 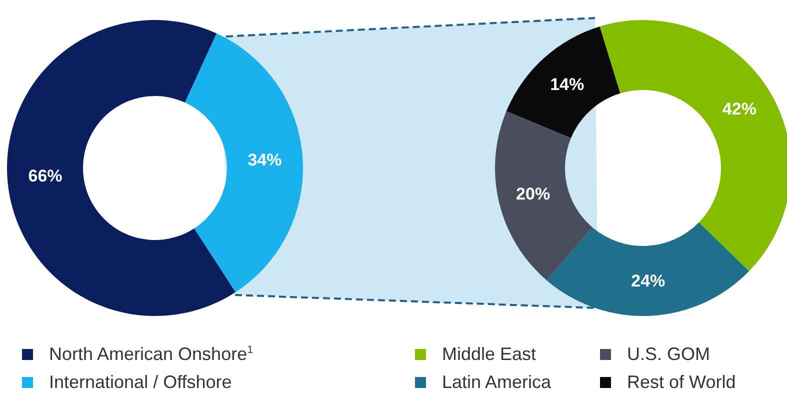 What do you see at coordinates (668, 354) in the screenshot?
I see `legend-label: U.S. GOM` at bounding box center [668, 354].